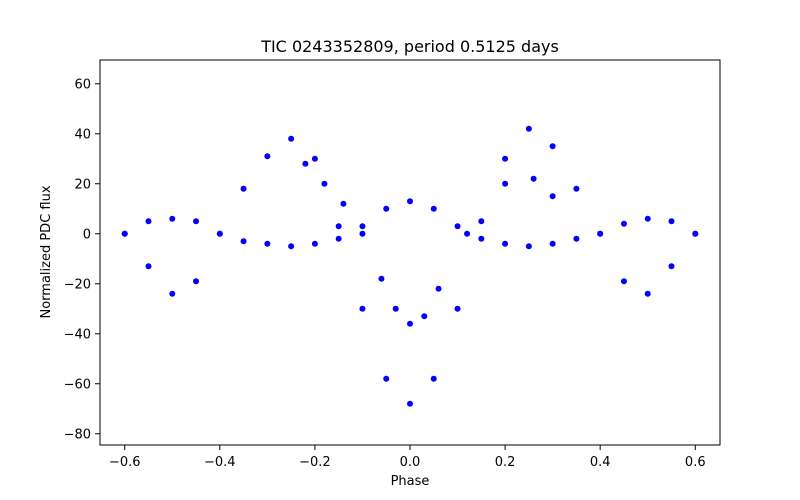 The height and width of the screenshot is (500, 800). Describe the element at coordinates (46, 251) in the screenshot. I see `y-axis-label: Normalized PDC flux` at that location.